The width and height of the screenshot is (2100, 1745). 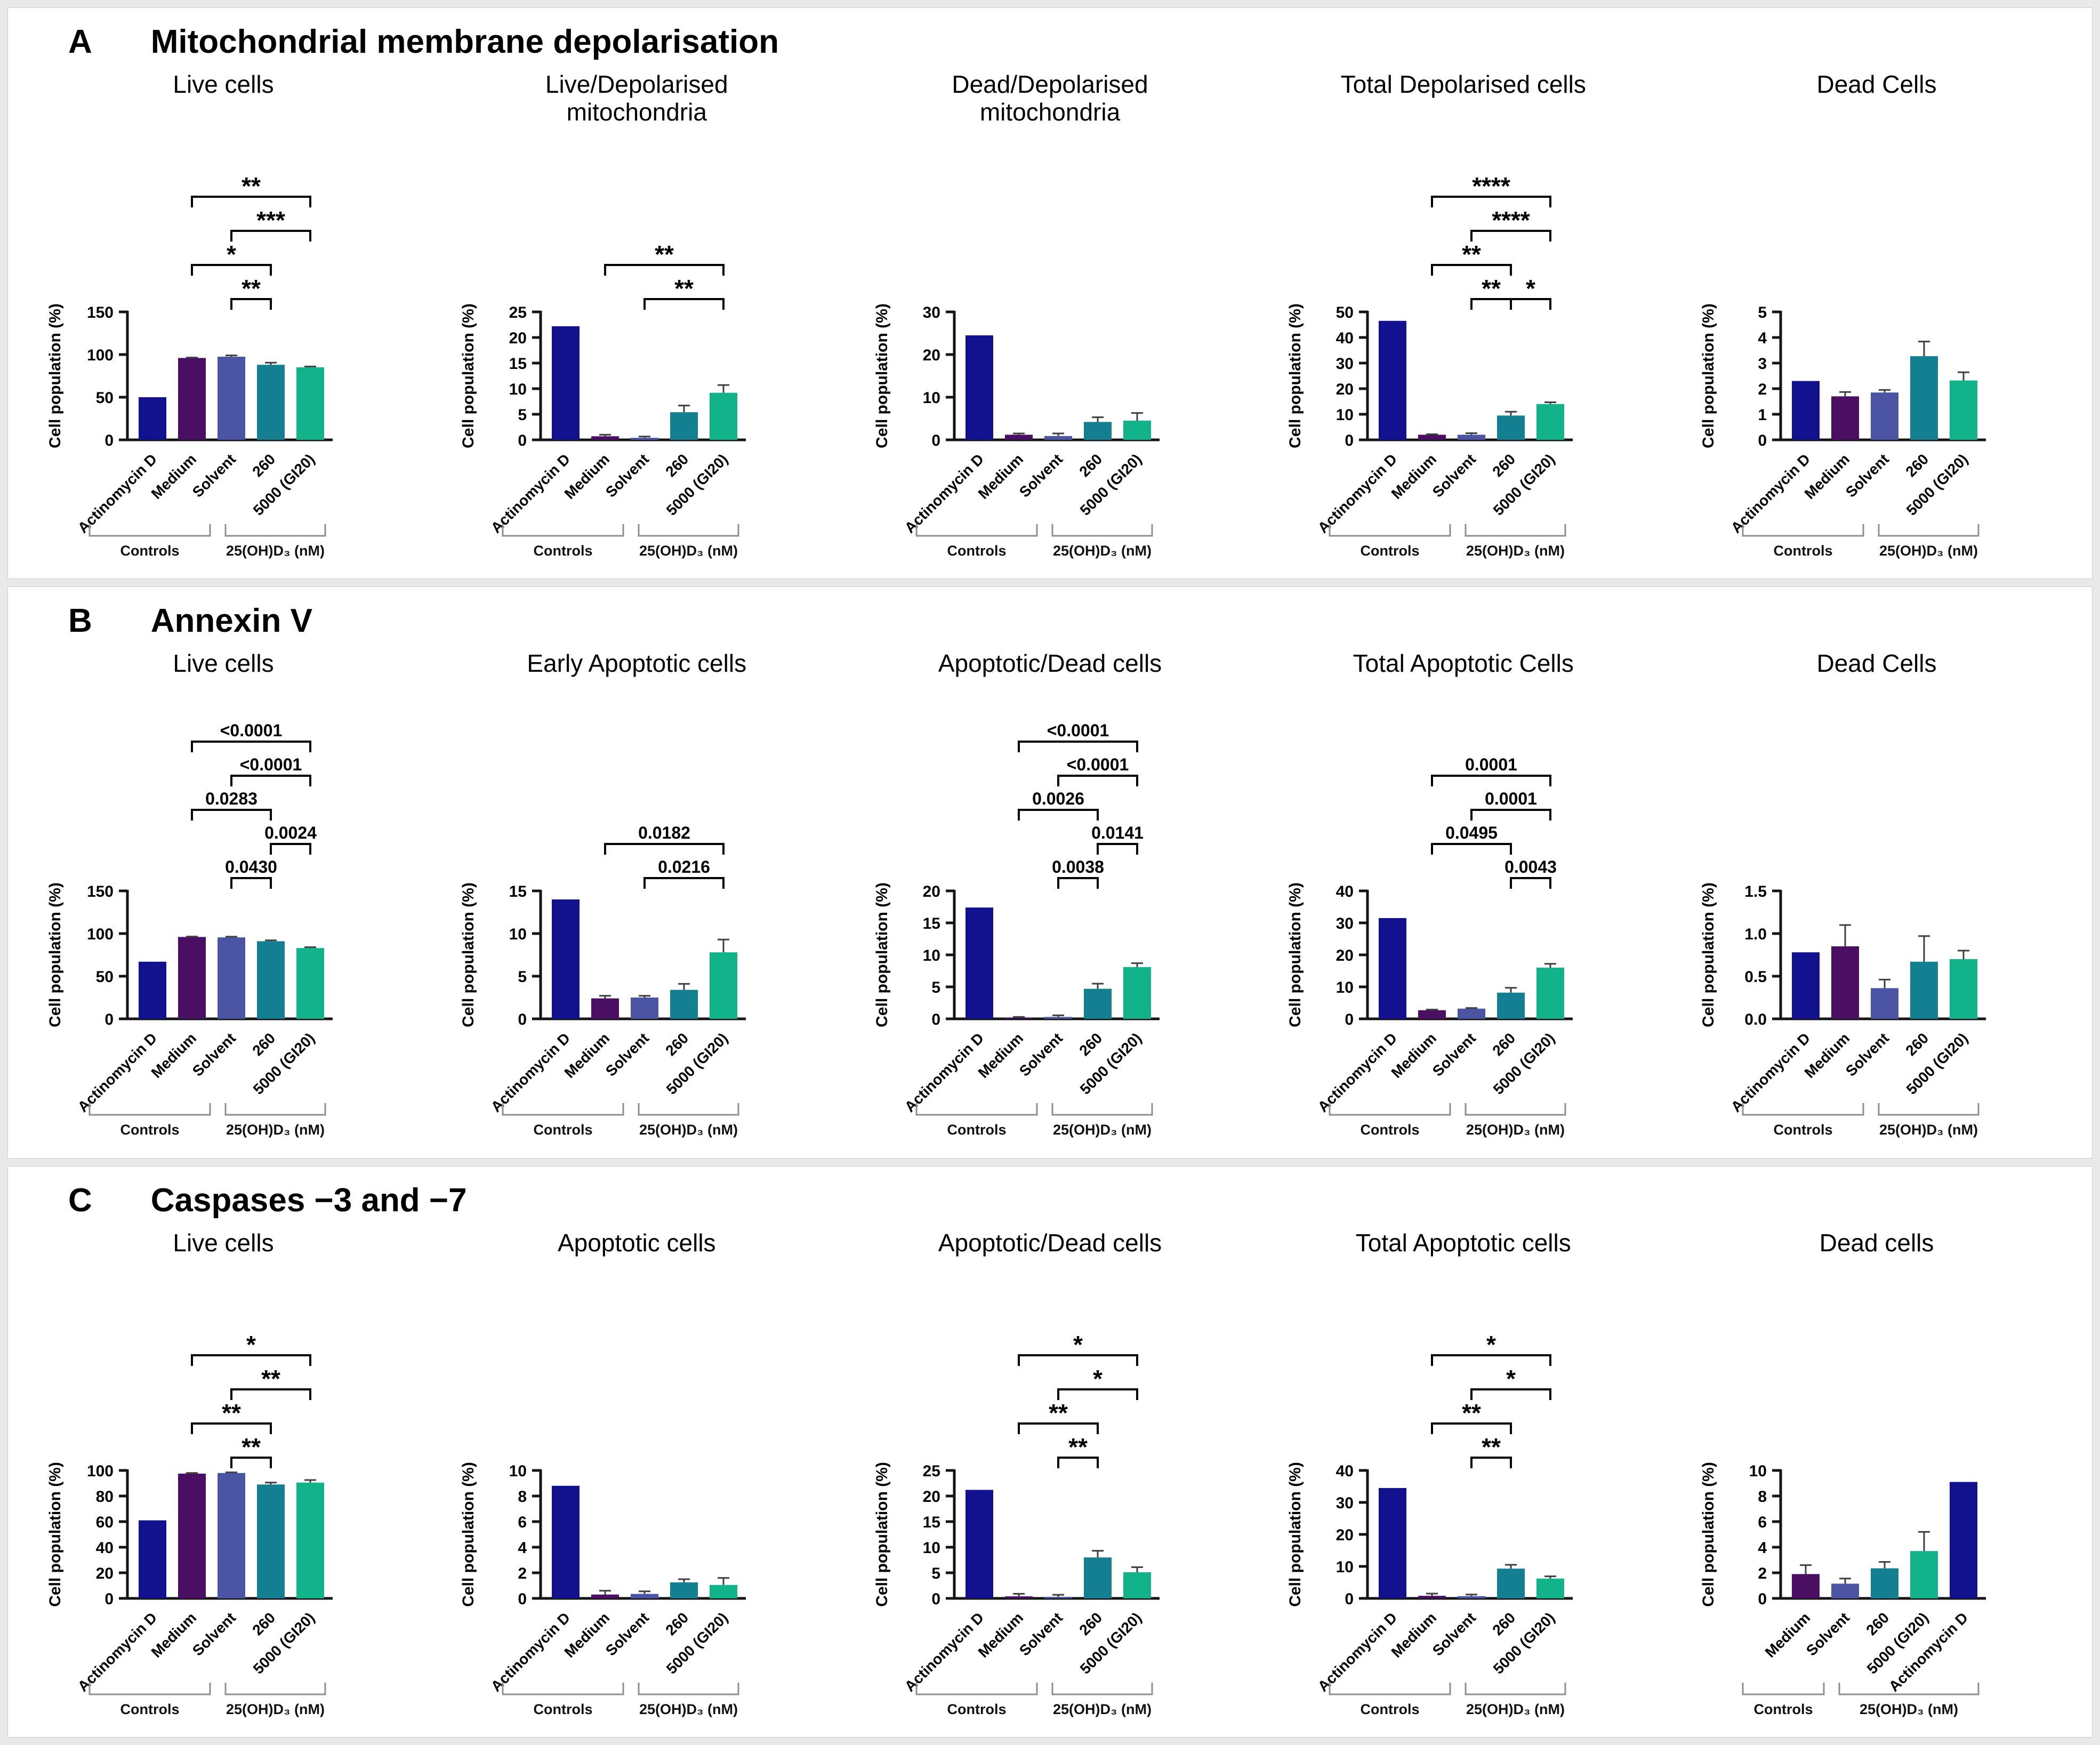 I want to click on y-tick-label: 8, so click(x=1762, y=1497).